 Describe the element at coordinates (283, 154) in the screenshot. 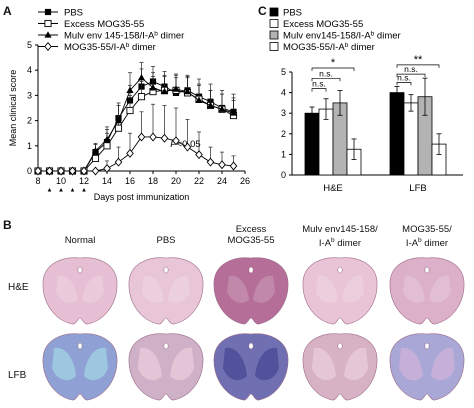

I see `y-tick-label: 1` at that location.